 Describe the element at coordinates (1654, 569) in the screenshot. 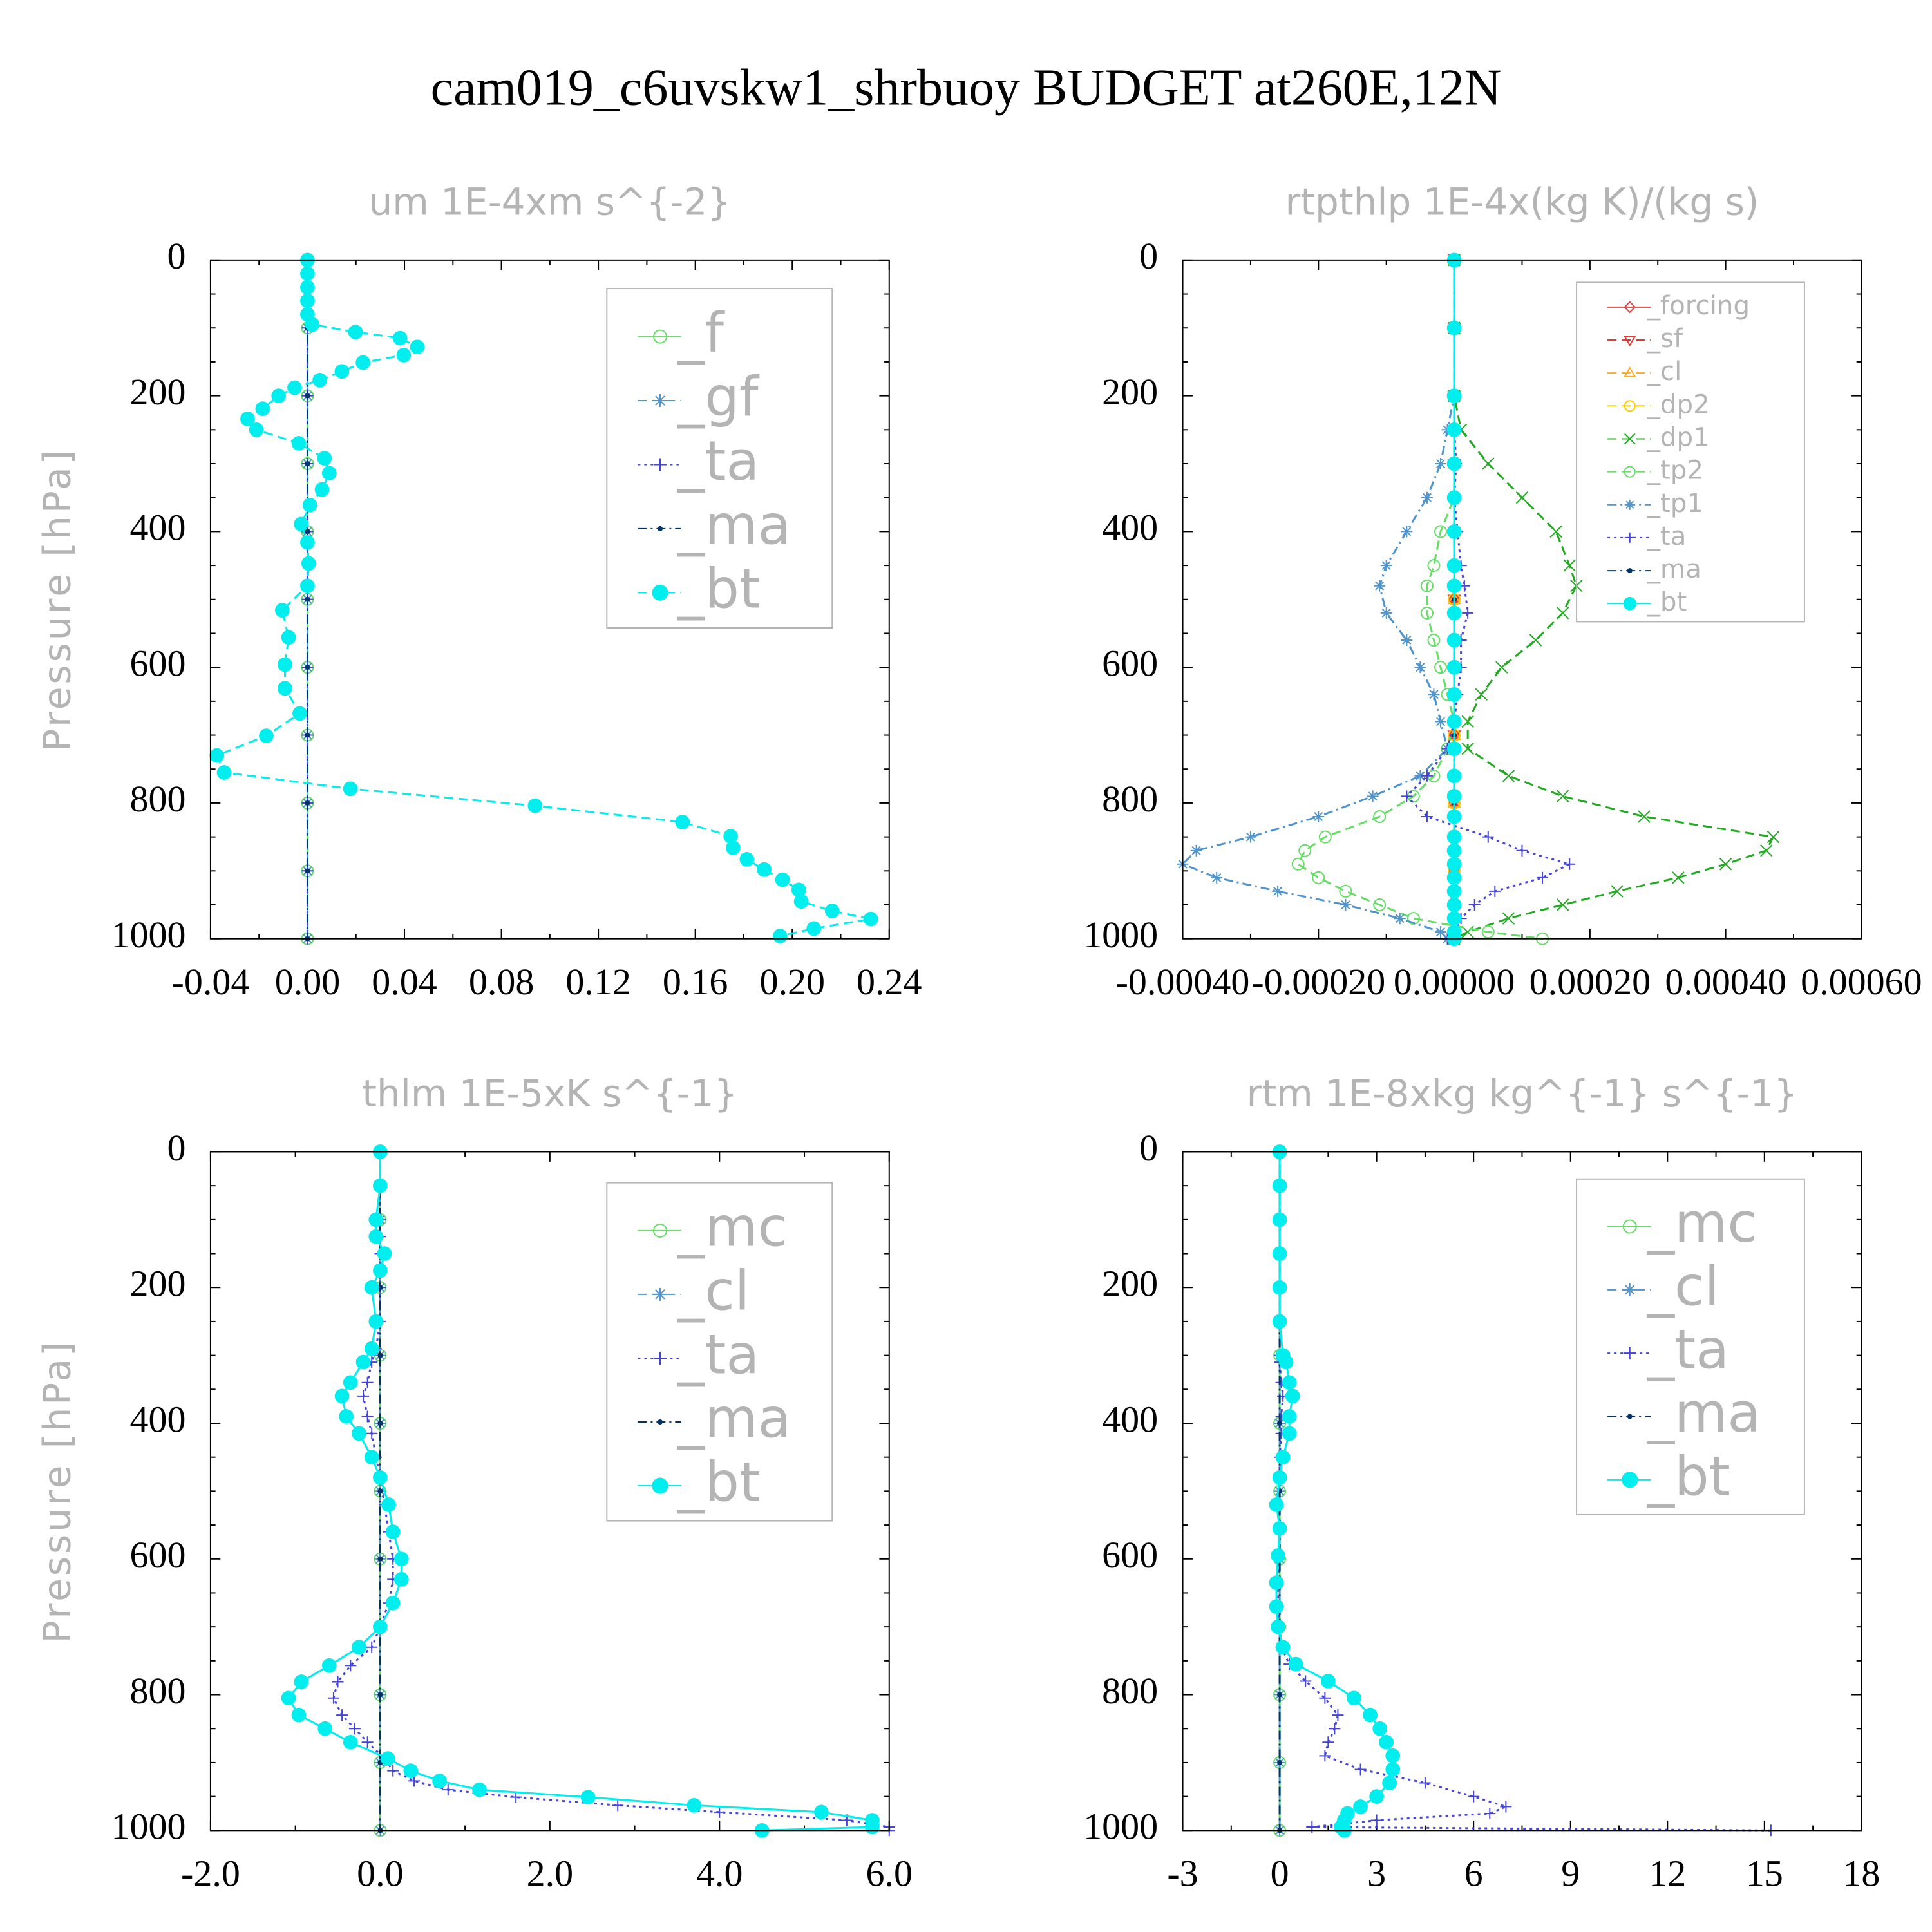

I see `legend-entry: _ma` at that location.